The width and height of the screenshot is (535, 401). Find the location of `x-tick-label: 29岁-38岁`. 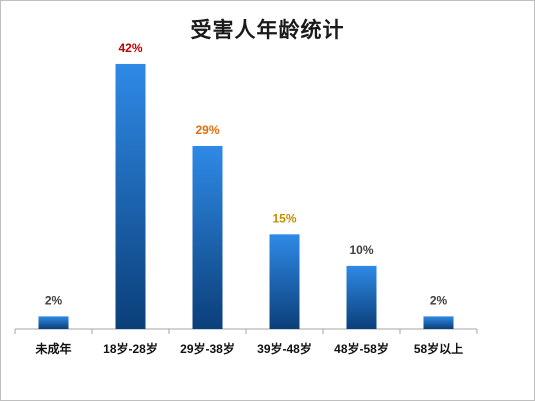

x-tick-label: 29岁-38岁 is located at coordinates (207, 348).